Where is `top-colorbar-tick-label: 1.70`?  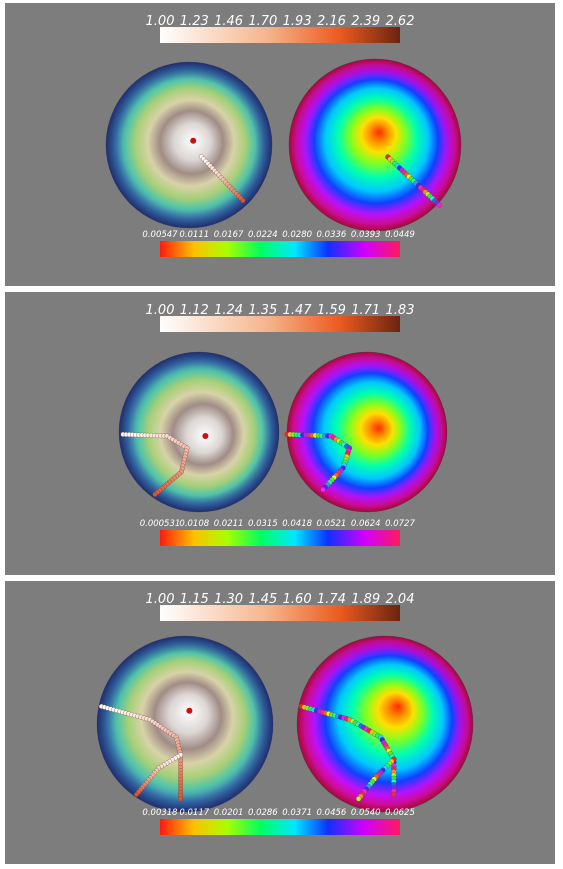
top-colorbar-tick-label: 1.70 is located at coordinates (262, 21).